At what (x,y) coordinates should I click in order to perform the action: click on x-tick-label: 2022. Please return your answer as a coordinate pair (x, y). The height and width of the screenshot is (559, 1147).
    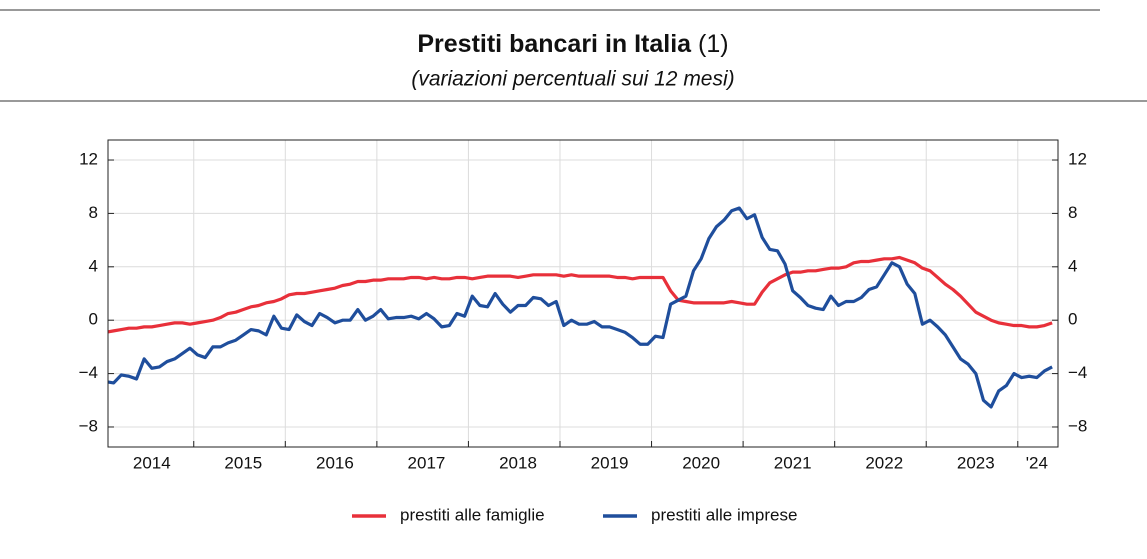
    Looking at the image, I should click on (884, 462).